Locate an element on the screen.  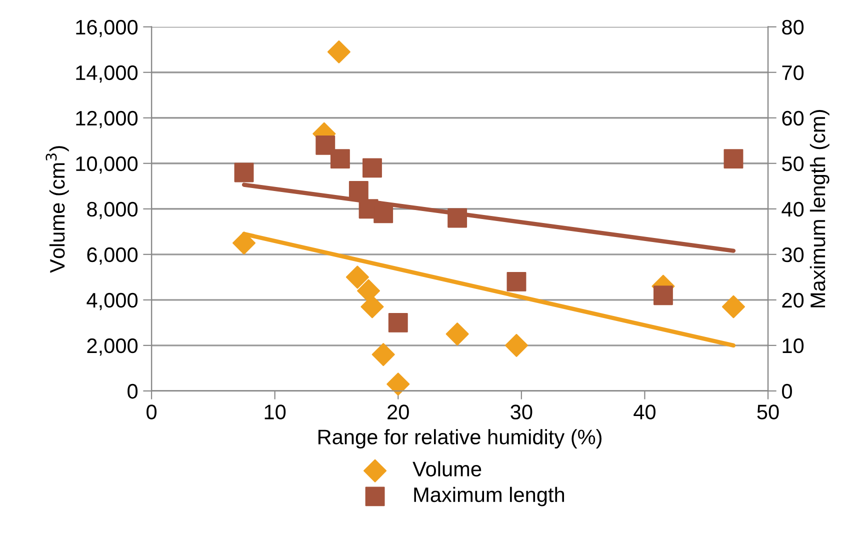
y2-tick-label: 60 is located at coordinates (793, 118).